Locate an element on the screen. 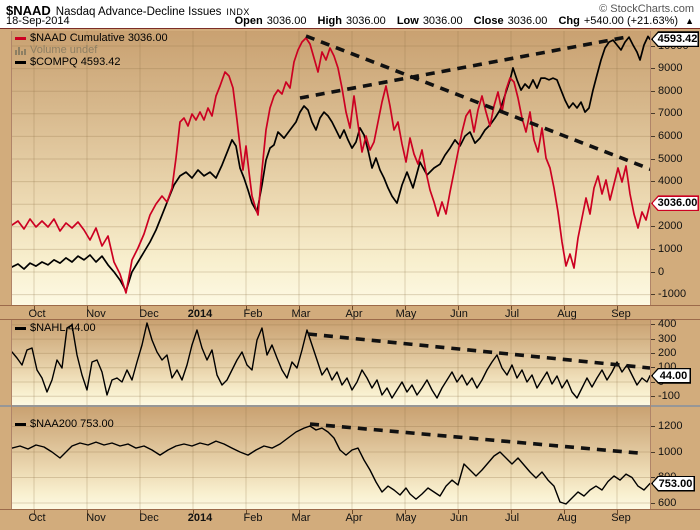 The image size is (700, 530). volume-bars-icon is located at coordinates (20, 50).